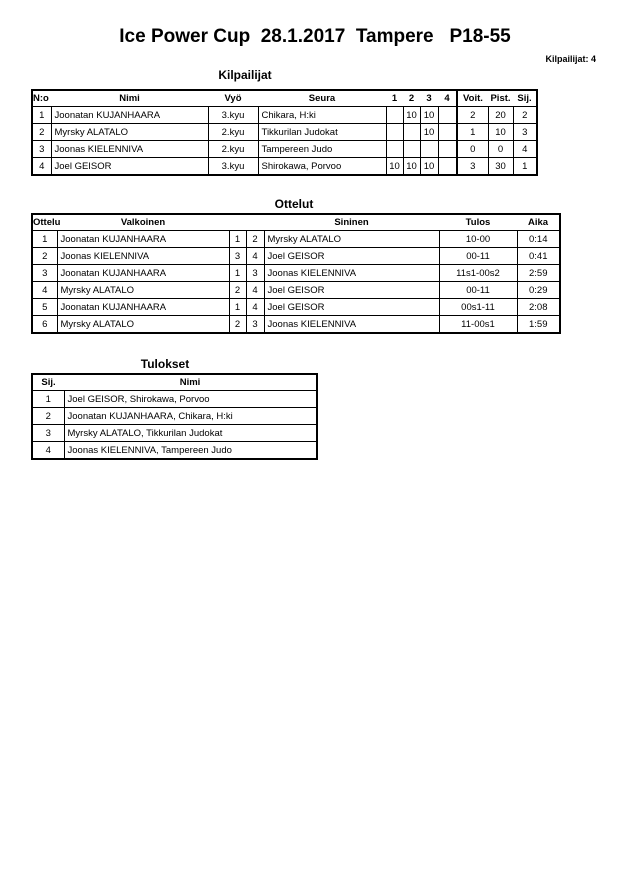  What do you see at coordinates (472, 98) in the screenshot?
I see `column-header: Voit.` at bounding box center [472, 98].